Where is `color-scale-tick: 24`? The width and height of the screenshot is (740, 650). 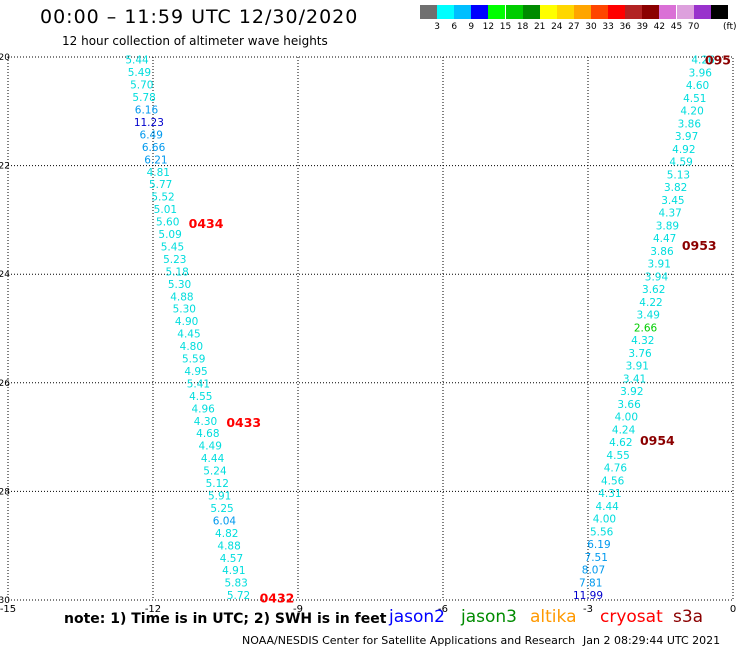 color-scale-tick: 24 is located at coordinates (557, 27).